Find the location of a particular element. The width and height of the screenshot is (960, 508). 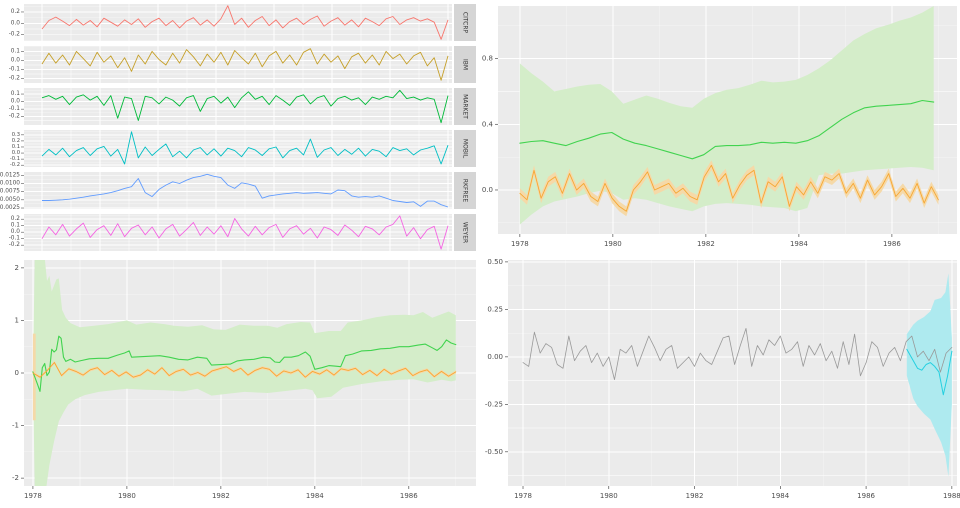

y-tick-label: 0.50 is located at coordinates (495, 262).